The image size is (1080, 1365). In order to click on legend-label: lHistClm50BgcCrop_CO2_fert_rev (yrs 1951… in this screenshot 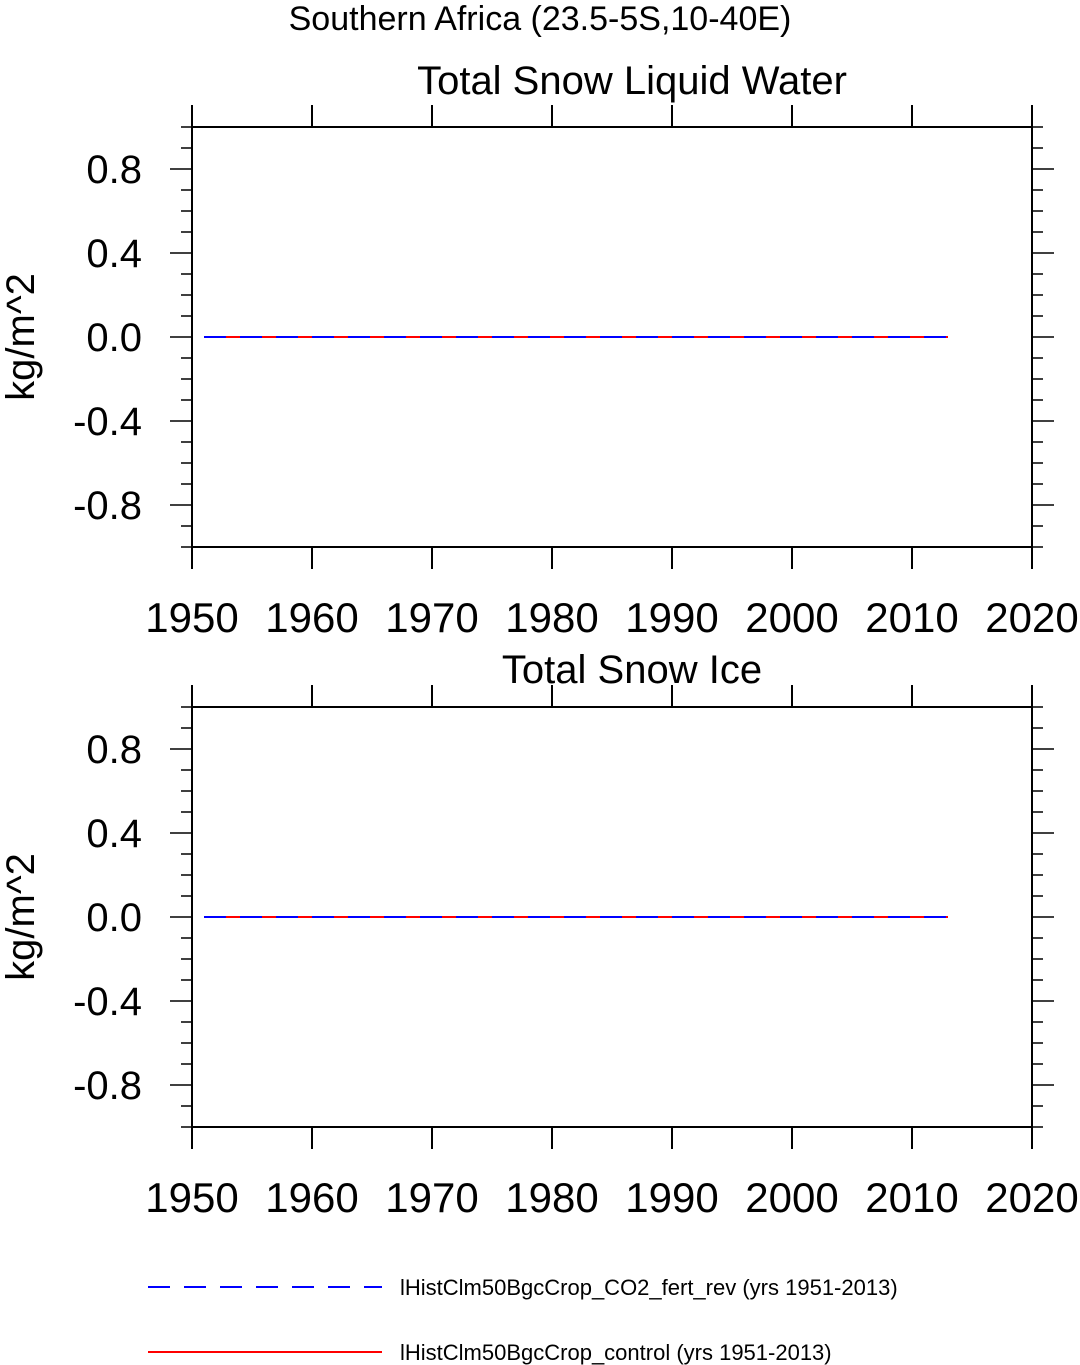, I will do `click(649, 1287)`.